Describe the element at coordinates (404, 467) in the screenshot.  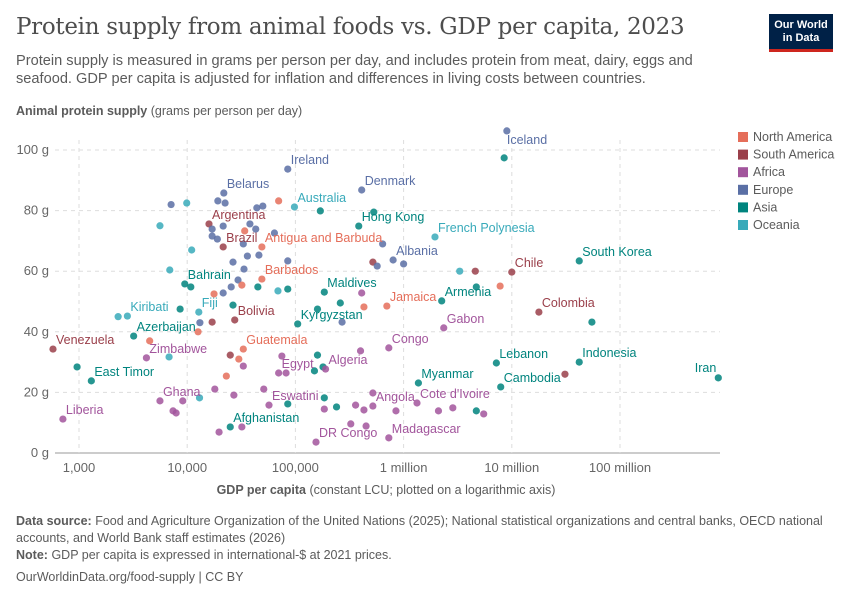
I see `x-tick-label: 1 million` at that location.